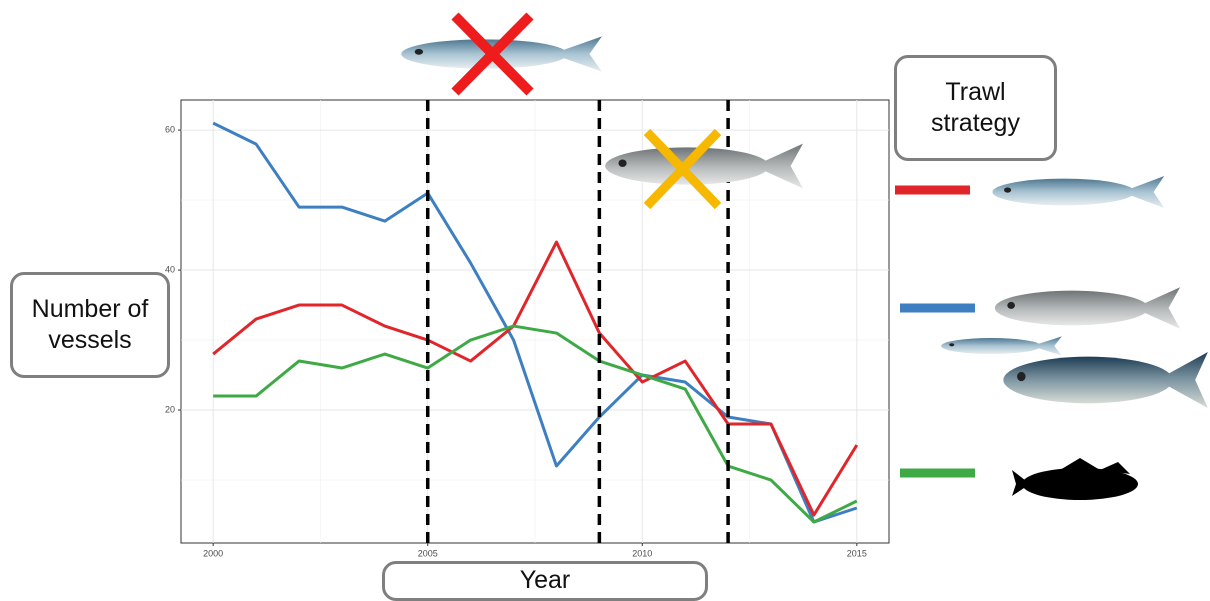 This screenshot has width=1210, height=601. Describe the element at coordinates (975, 108) in the screenshot. I see `legend-title: Trawl strategy` at that location.